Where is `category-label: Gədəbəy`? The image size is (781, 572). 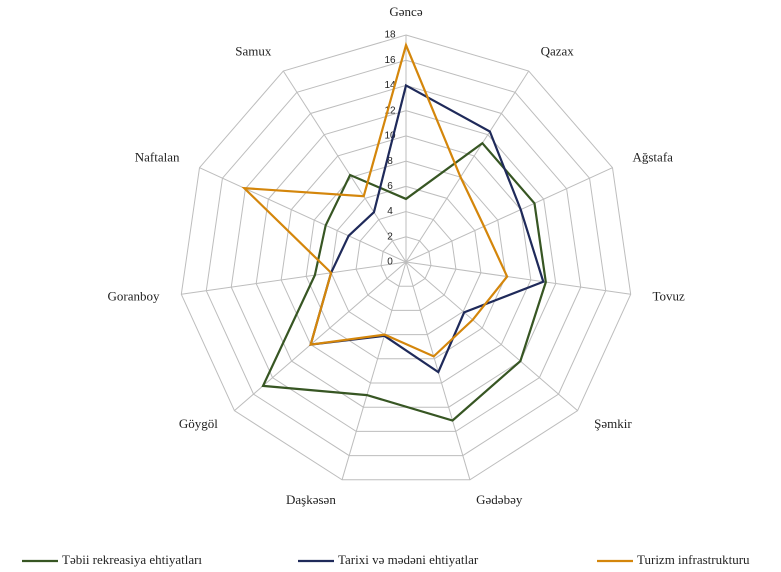 category-label: Gədəbəy is located at coordinates (499, 499).